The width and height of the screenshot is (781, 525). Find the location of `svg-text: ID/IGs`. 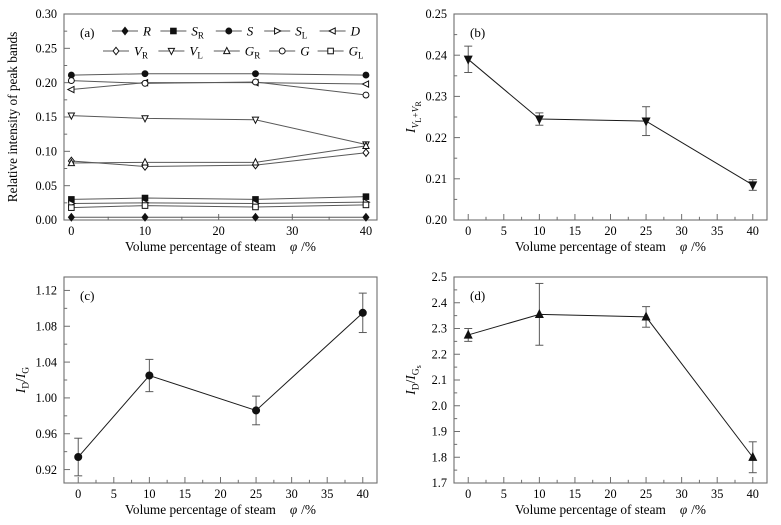

svg-text: ID/IGs is located at coordinates (413, 380).